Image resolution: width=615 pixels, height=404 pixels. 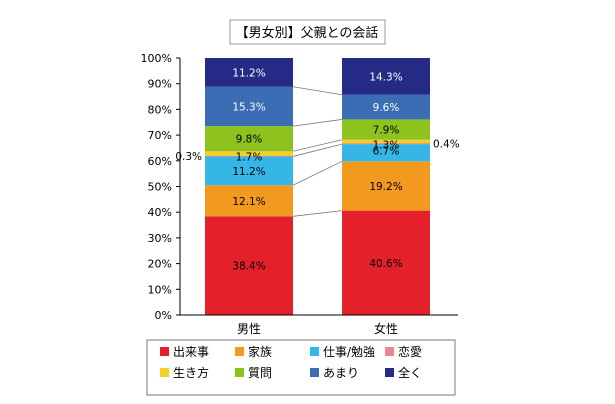 What do you see at coordinates (249, 329) in the screenshot?
I see `x-category-label: 男性` at bounding box center [249, 329].